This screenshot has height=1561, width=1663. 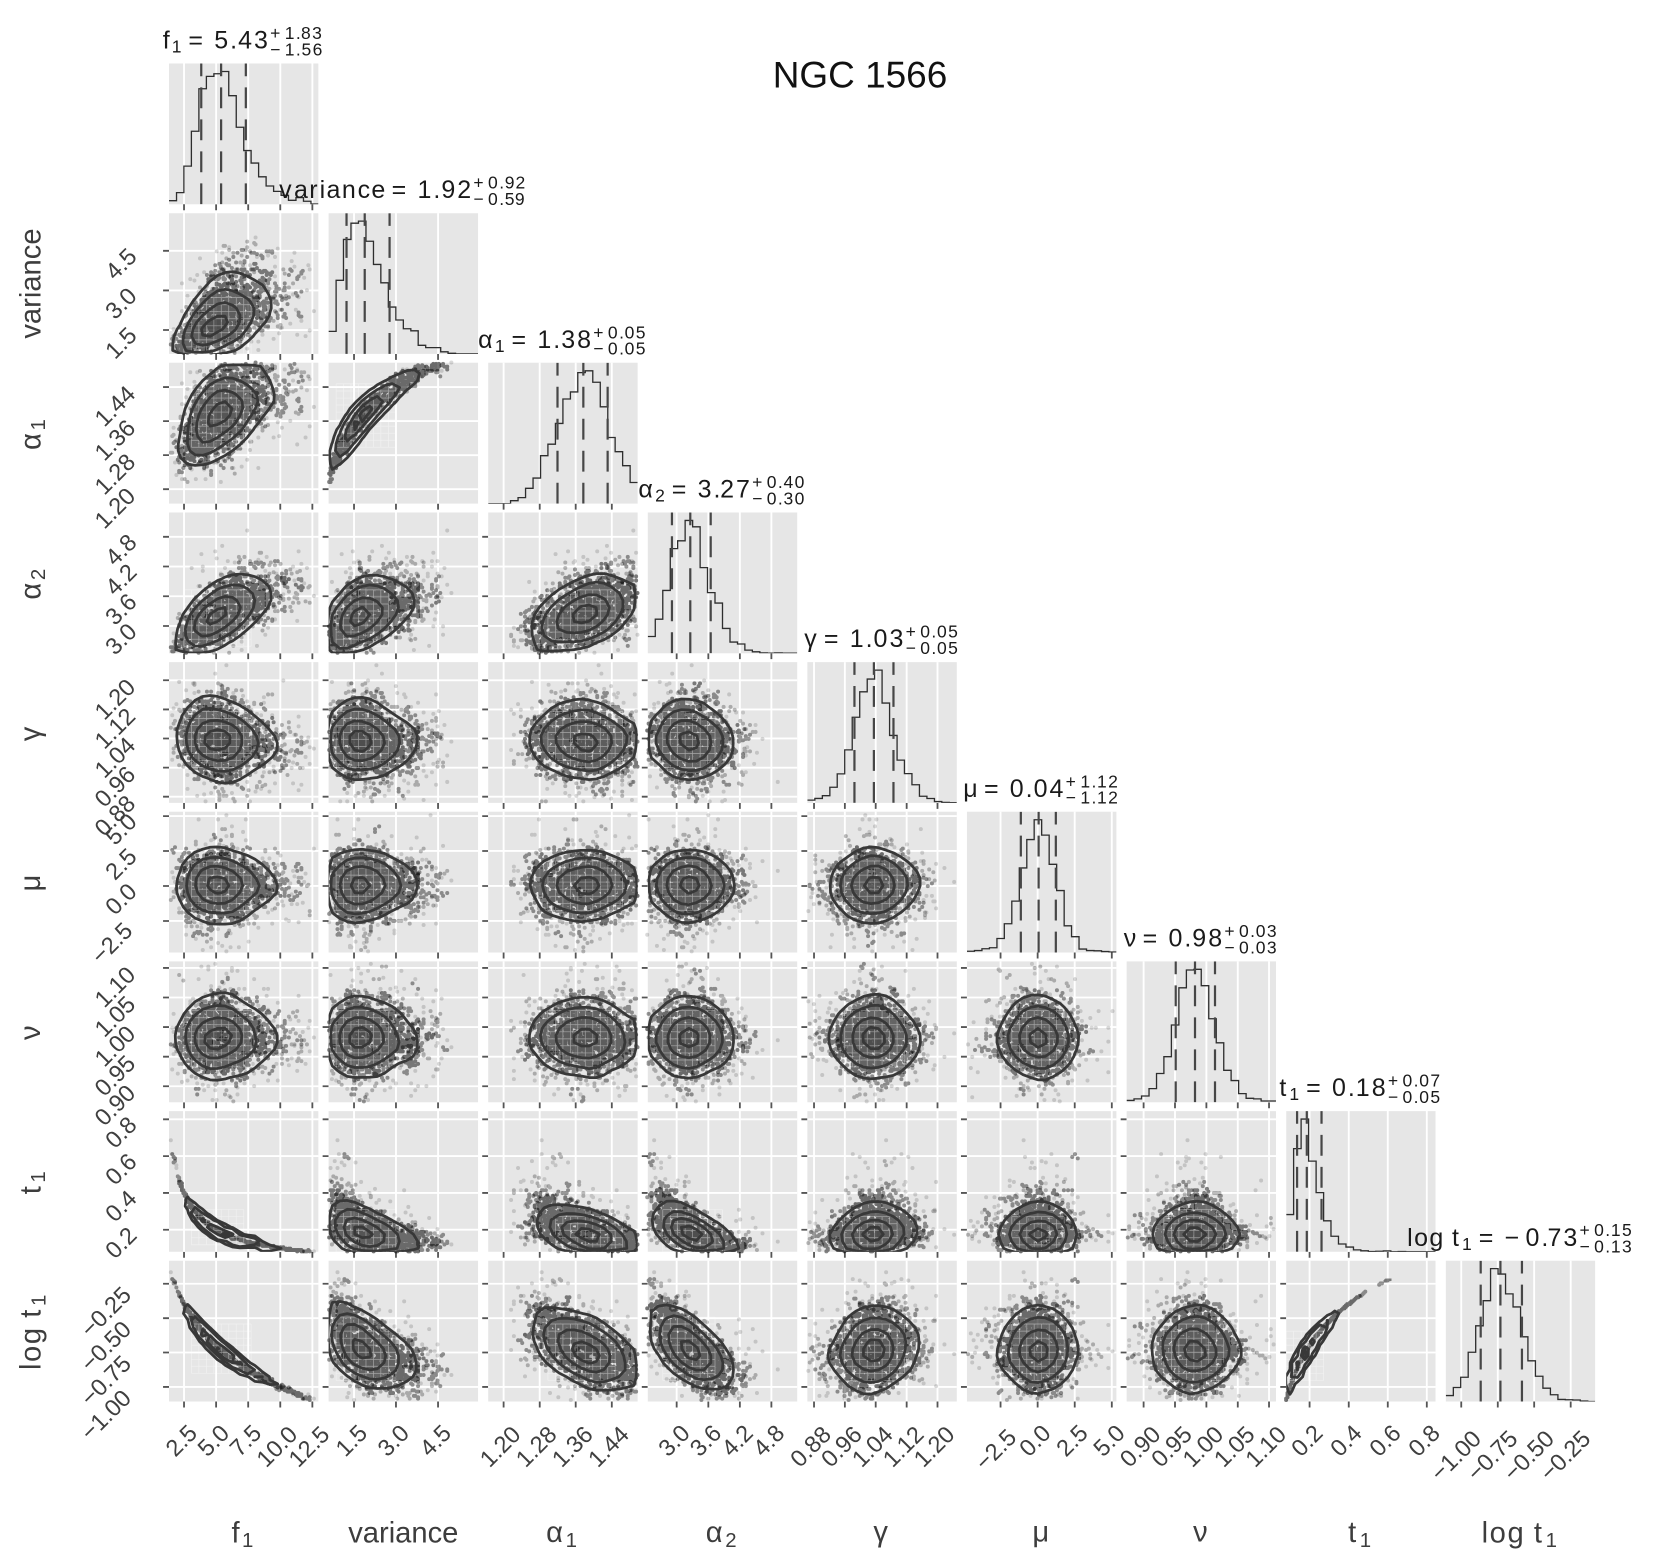 What do you see at coordinates (724, 488) in the screenshot?
I see `svg-text:α = 3 . 2 7 2 + − 0 0 . . 4 3: α = 3 . 2 7 2 + − 0 0 . . 4 3 0 0` at bounding box center [724, 488].